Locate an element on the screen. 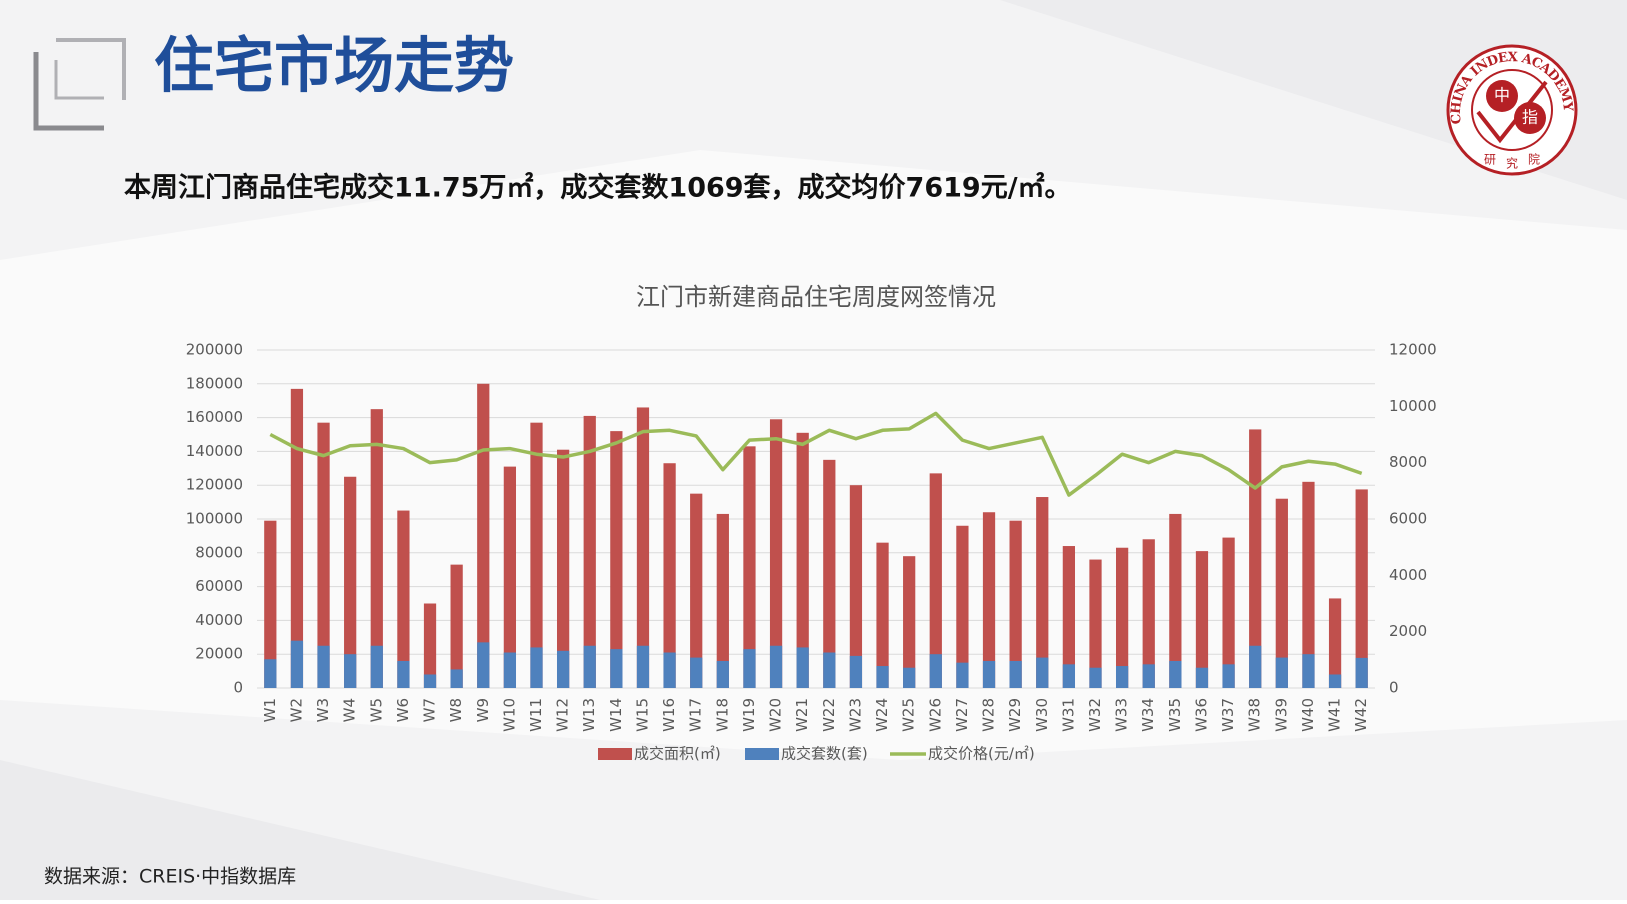 The image size is (1627, 904). x-tick-label: W35 is located at coordinates (1175, 715).